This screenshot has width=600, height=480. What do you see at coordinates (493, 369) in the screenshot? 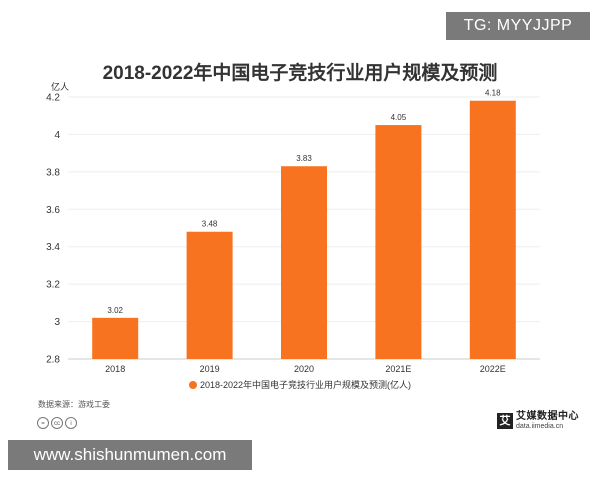
I see `x-tick-label: 2022E` at bounding box center [493, 369].